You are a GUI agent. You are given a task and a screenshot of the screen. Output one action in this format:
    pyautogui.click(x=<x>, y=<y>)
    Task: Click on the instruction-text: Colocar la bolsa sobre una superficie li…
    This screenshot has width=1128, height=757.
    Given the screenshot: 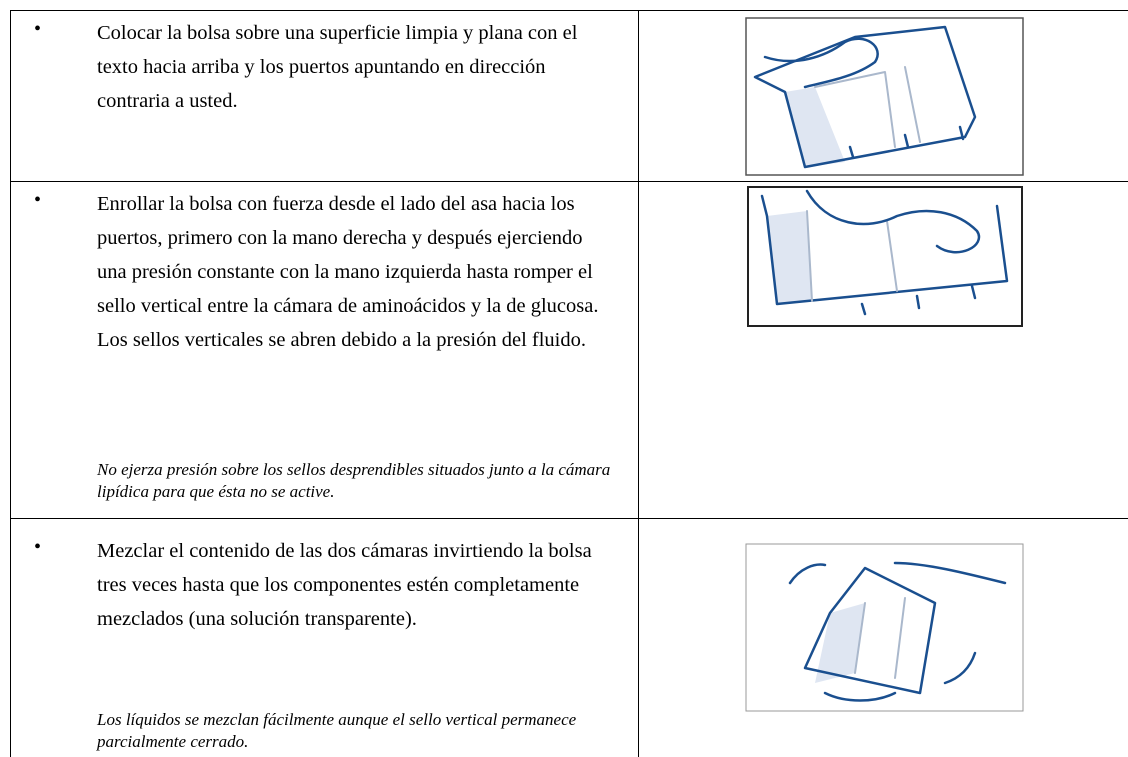 What is the action you would take?
    pyautogui.click(x=337, y=67)
    